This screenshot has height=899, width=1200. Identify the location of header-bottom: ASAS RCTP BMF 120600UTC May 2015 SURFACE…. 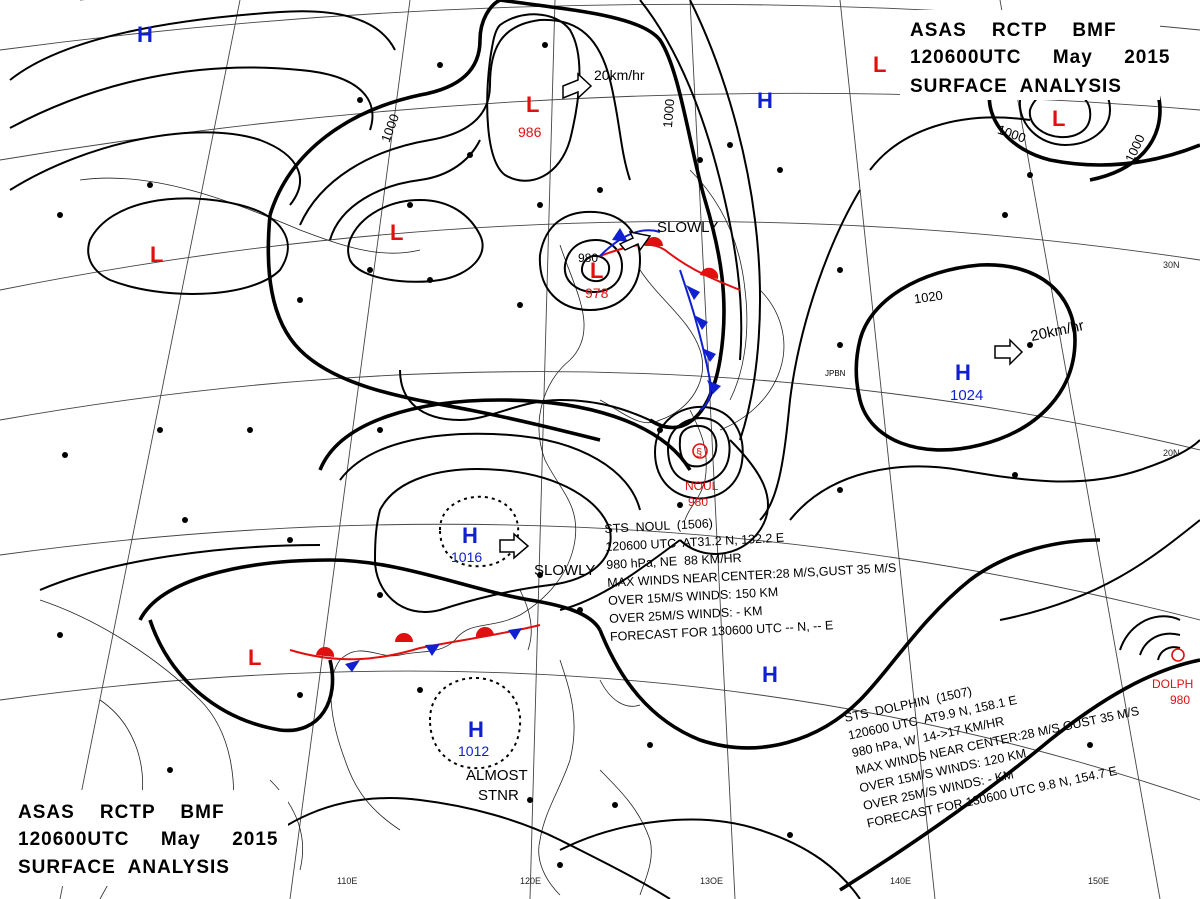
(148, 838).